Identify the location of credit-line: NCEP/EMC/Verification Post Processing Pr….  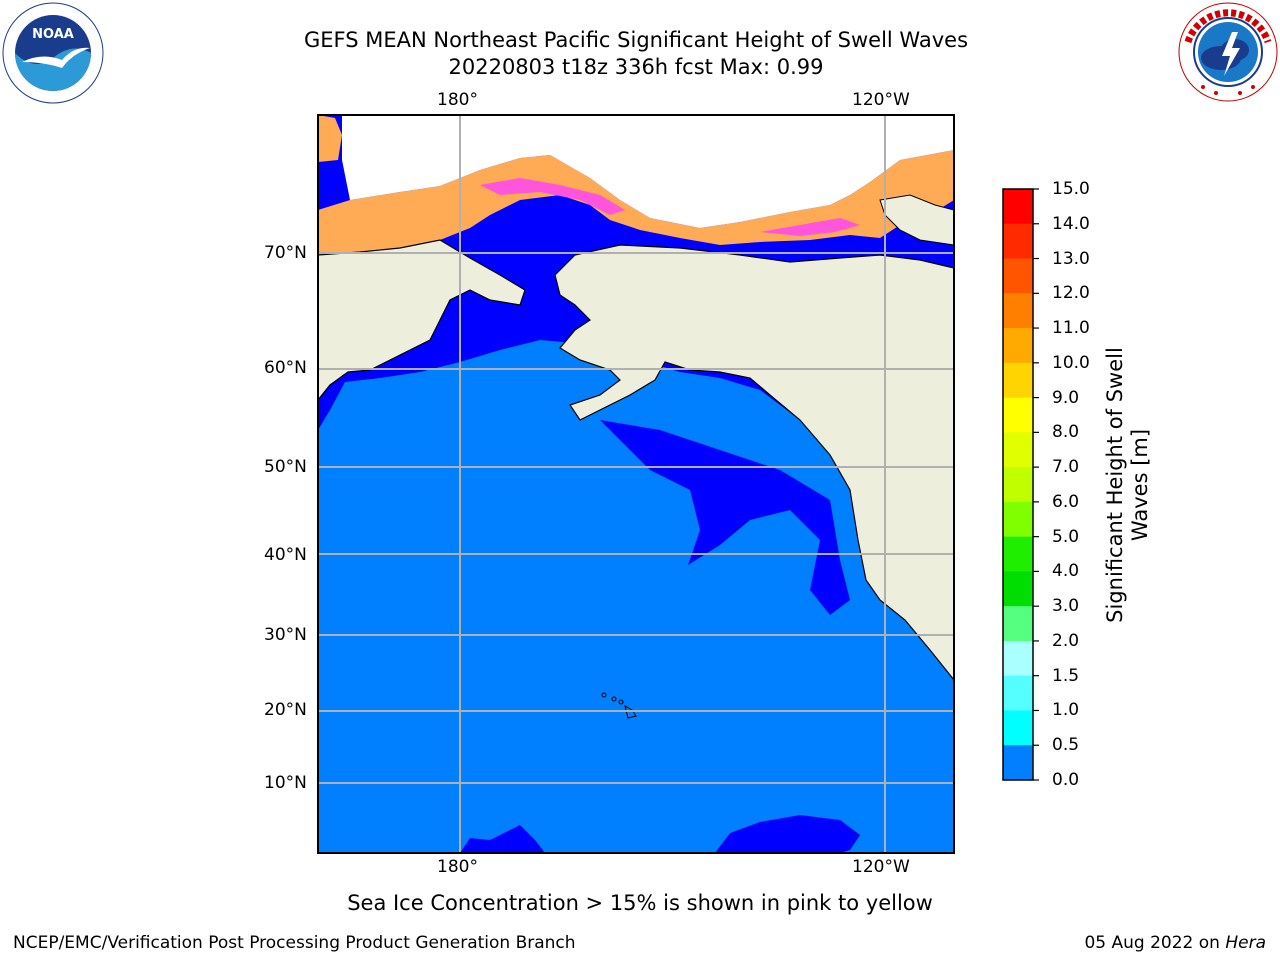
(294, 943).